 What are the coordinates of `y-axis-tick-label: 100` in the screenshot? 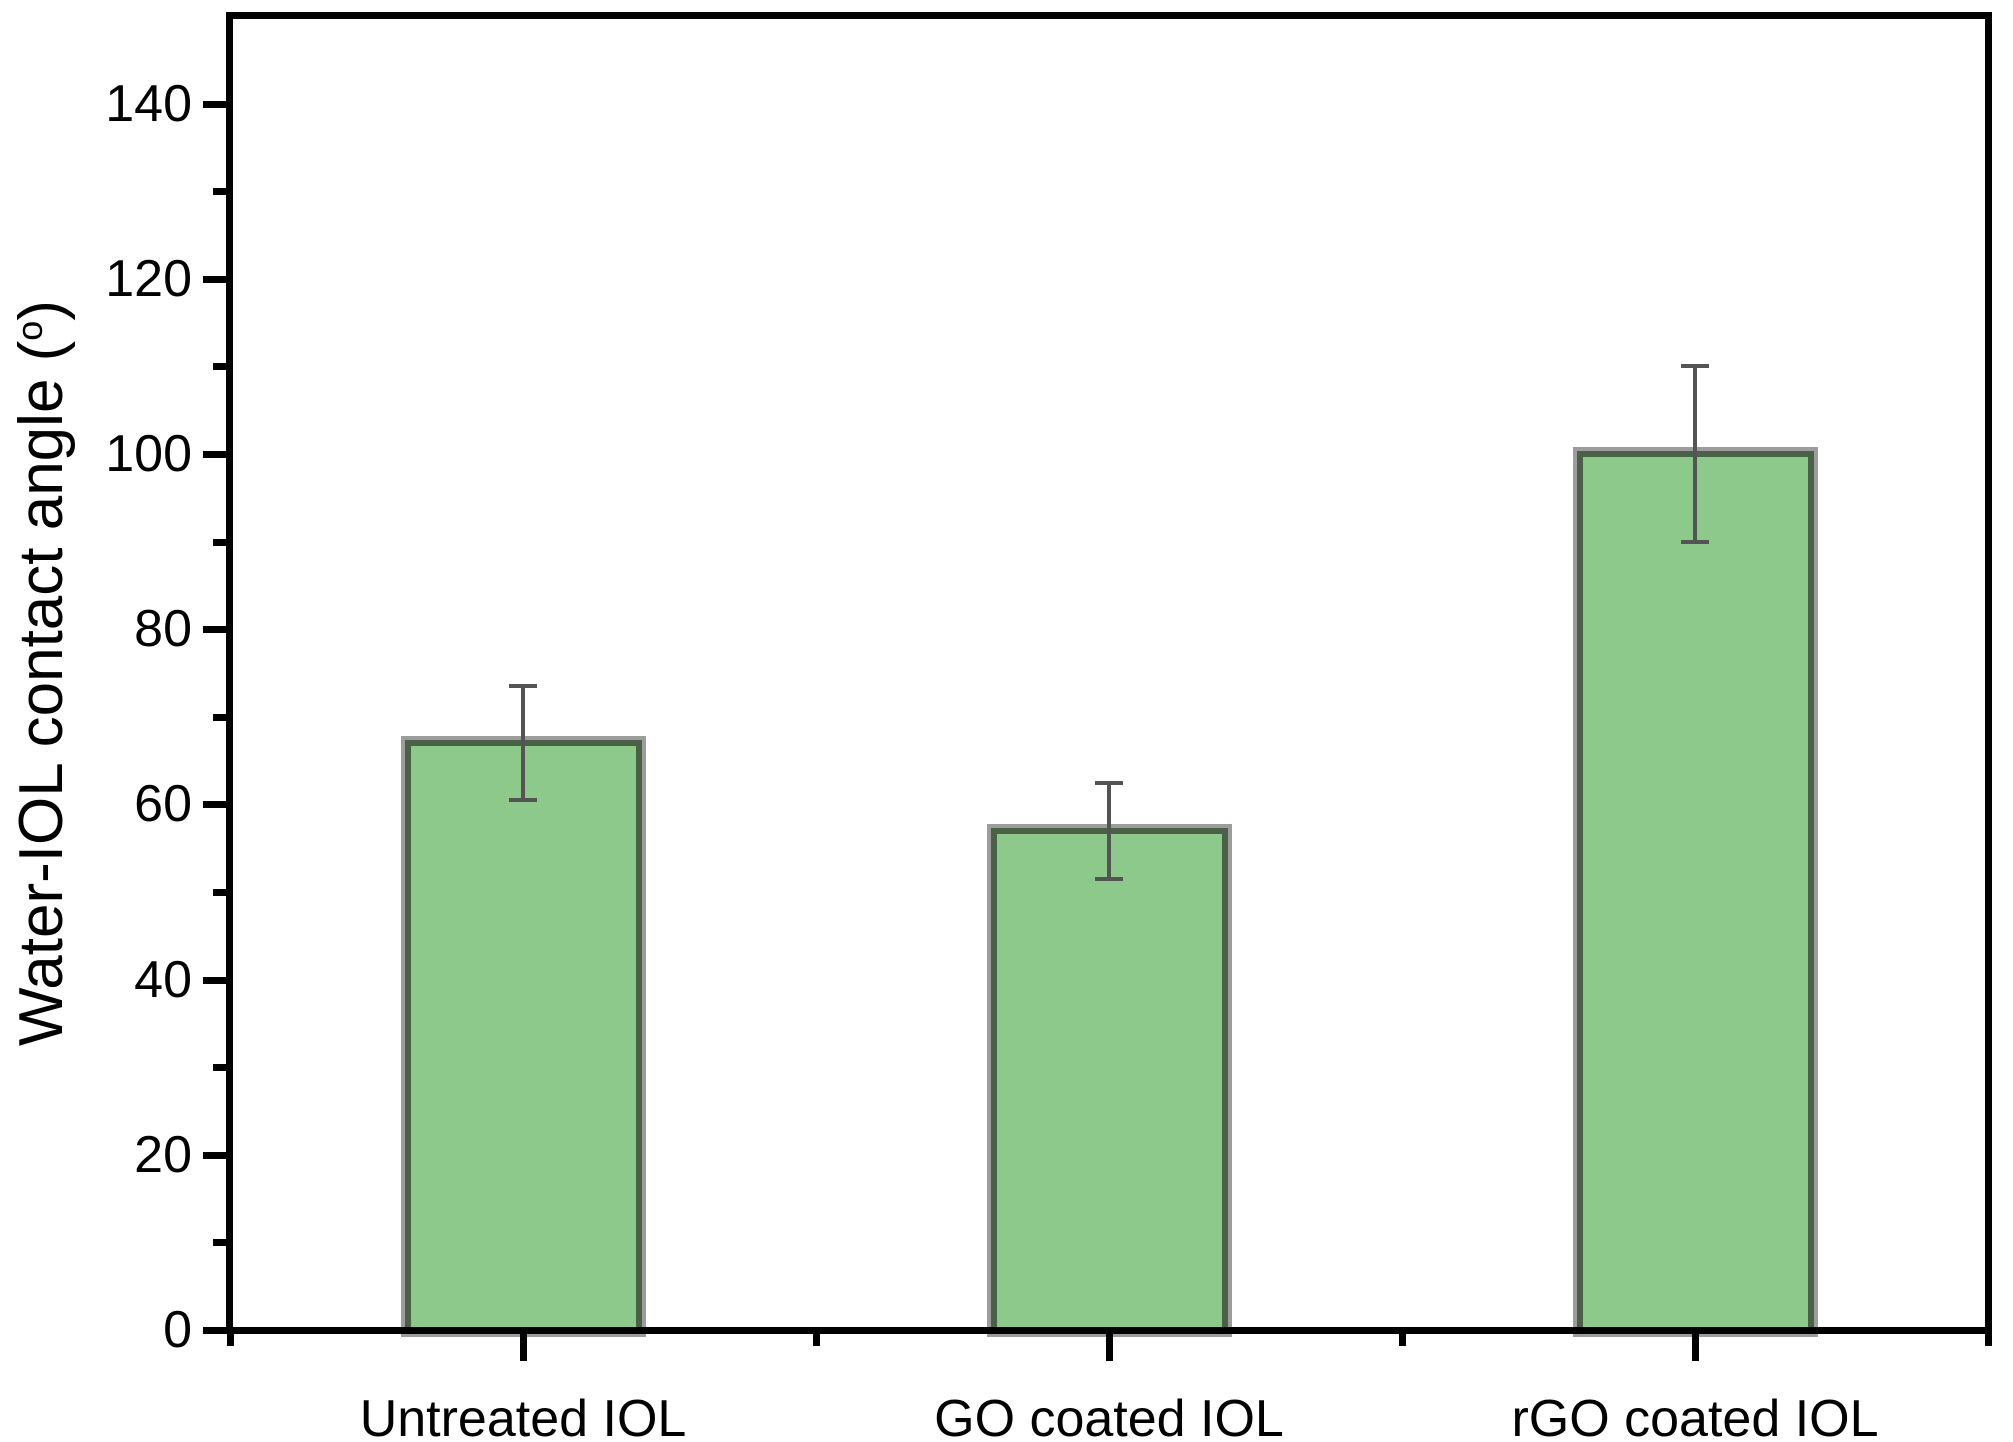 It's located at (148, 454).